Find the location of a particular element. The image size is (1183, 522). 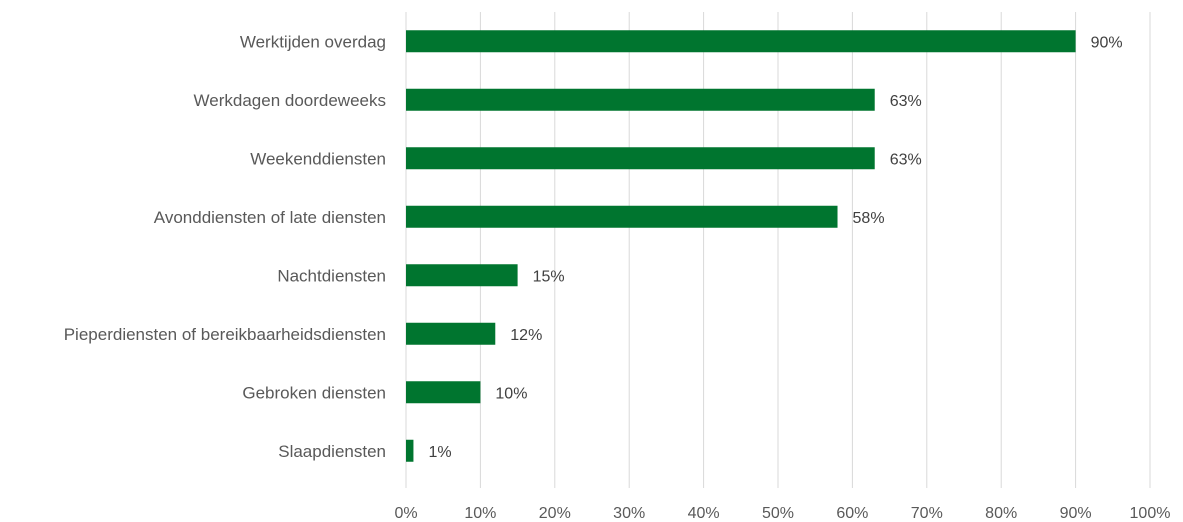

x-tick-label: 60% is located at coordinates (852, 513).